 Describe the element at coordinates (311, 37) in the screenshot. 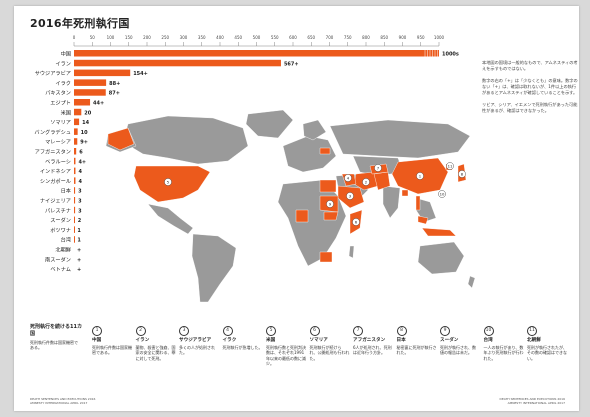

I see `x-tick-label-13: 650` at that location.